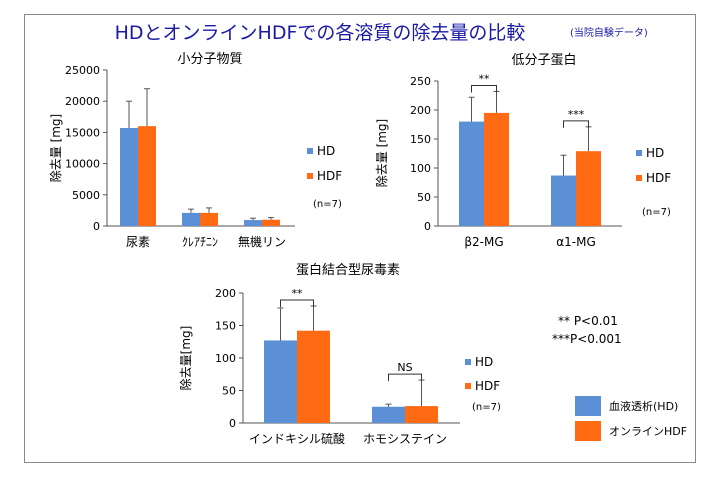 The width and height of the screenshot is (720, 480). What do you see at coordinates (297, 438) in the screenshot?
I see `x-tick-label: インドキシル硫酸` at bounding box center [297, 438].